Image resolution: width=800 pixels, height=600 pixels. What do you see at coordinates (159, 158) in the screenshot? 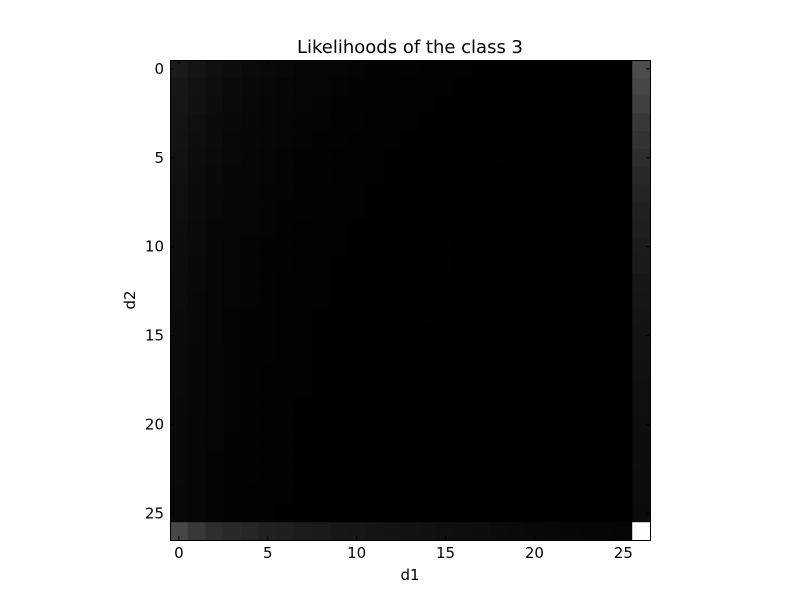
I see `y-tick-label: 5` at bounding box center [159, 158].